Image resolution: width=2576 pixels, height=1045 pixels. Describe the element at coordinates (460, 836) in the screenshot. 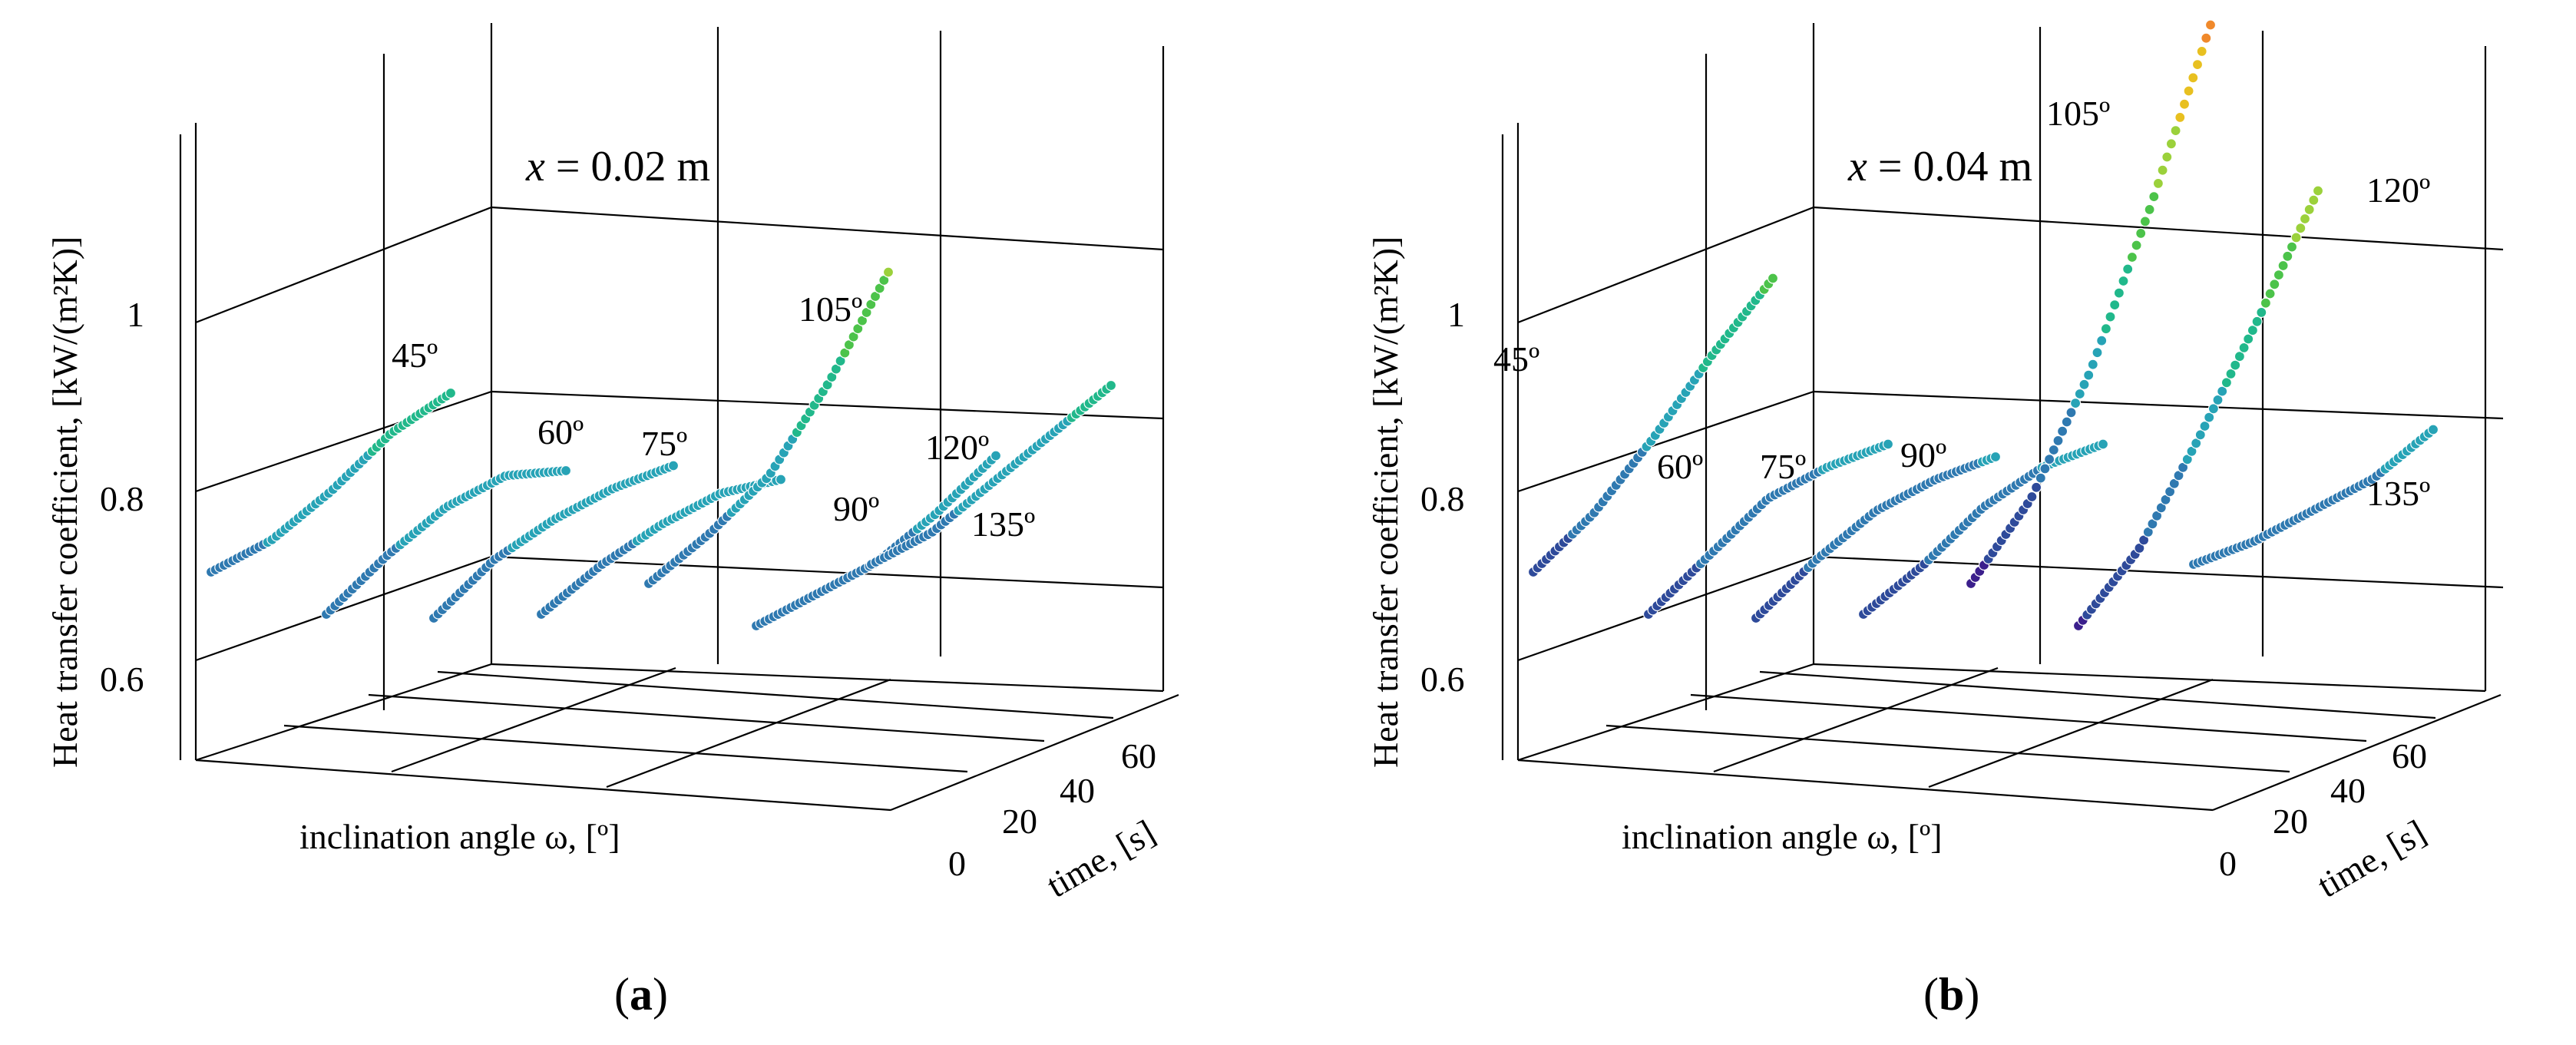

I see `x-axis-label: inclination angle ω, [º]` at that location.